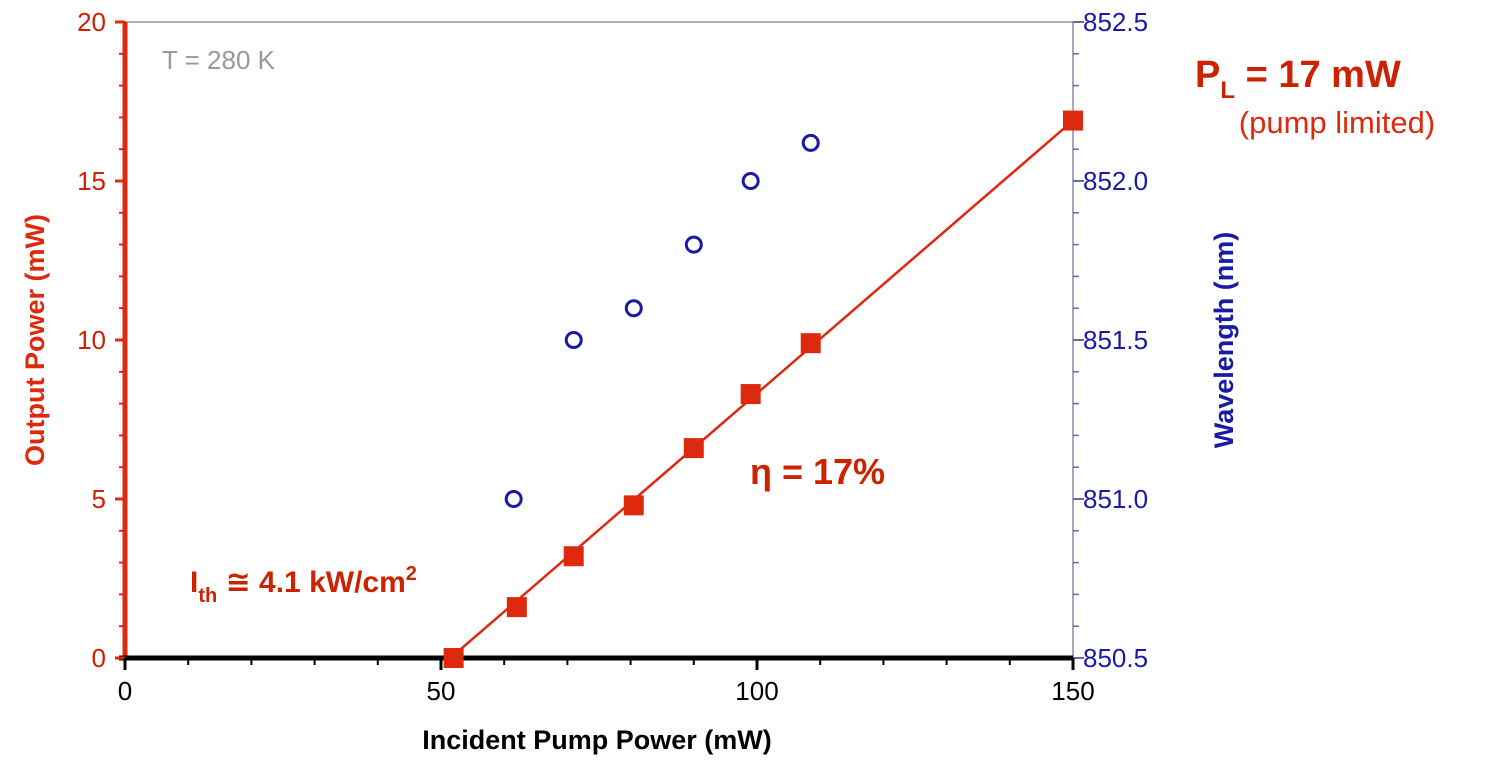  What do you see at coordinates (1115, 340) in the screenshot?
I see `y-right-tick-label: 851.5` at bounding box center [1115, 340].